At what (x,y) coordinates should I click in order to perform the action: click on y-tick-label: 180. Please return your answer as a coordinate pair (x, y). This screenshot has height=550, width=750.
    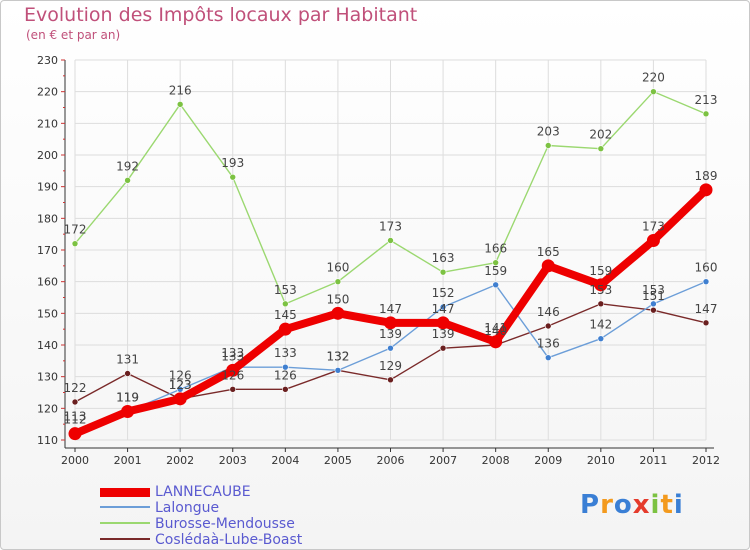
    Looking at the image, I should click on (47, 218).